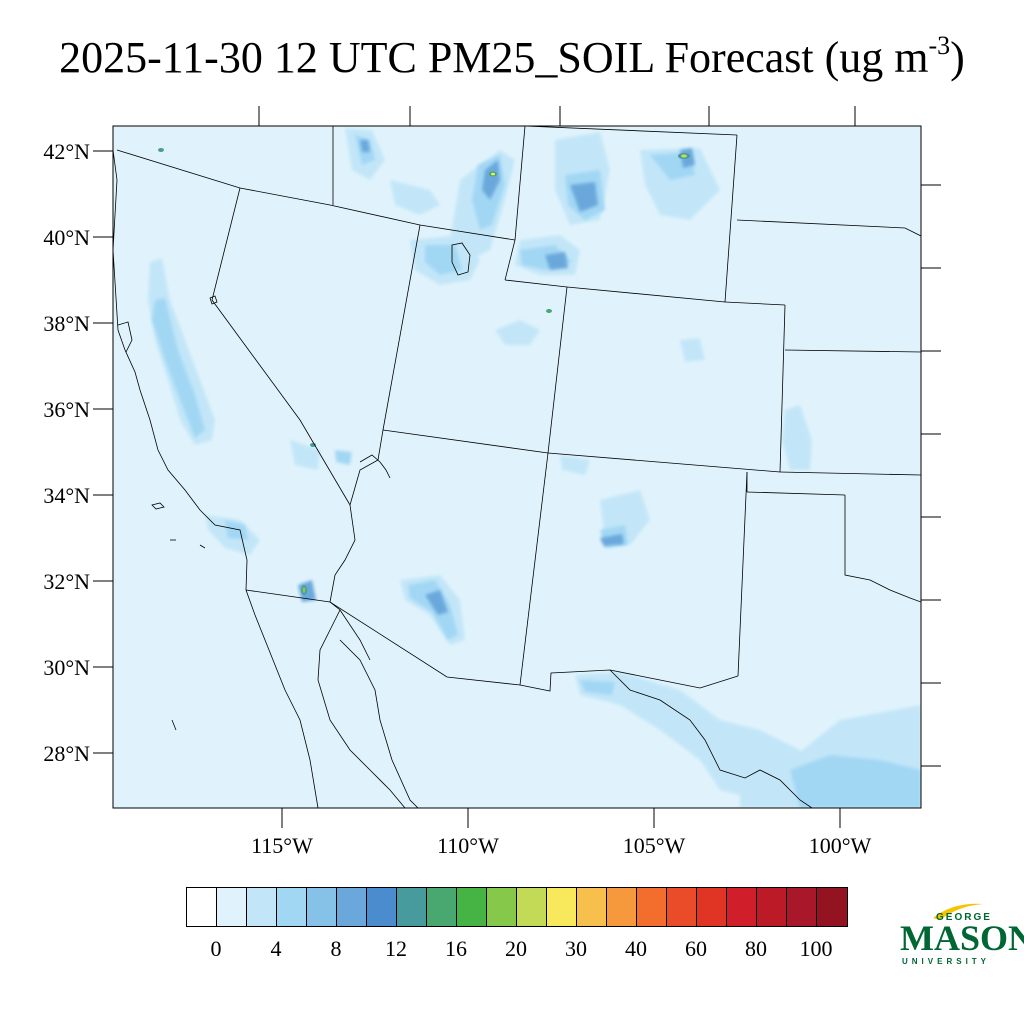 This screenshot has height=1024, width=1024. I want to click on colorbar-tick-label: 0, so click(216, 948).